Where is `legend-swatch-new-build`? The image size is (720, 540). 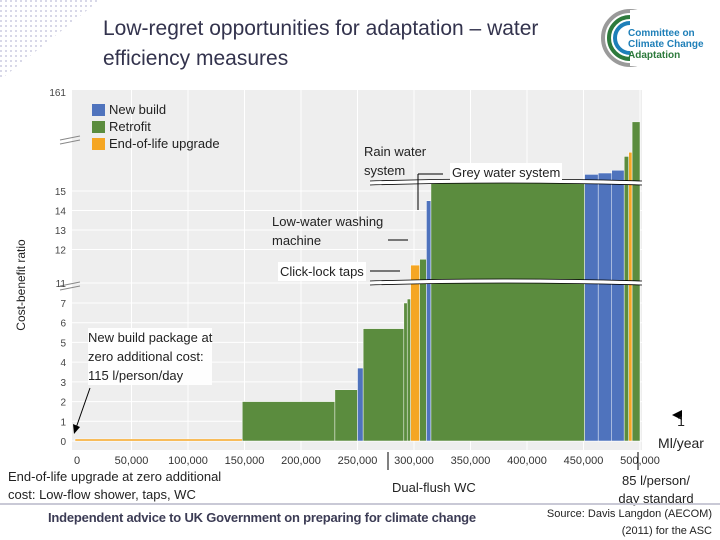
legend-swatch-new-build is located at coordinates (98, 109).